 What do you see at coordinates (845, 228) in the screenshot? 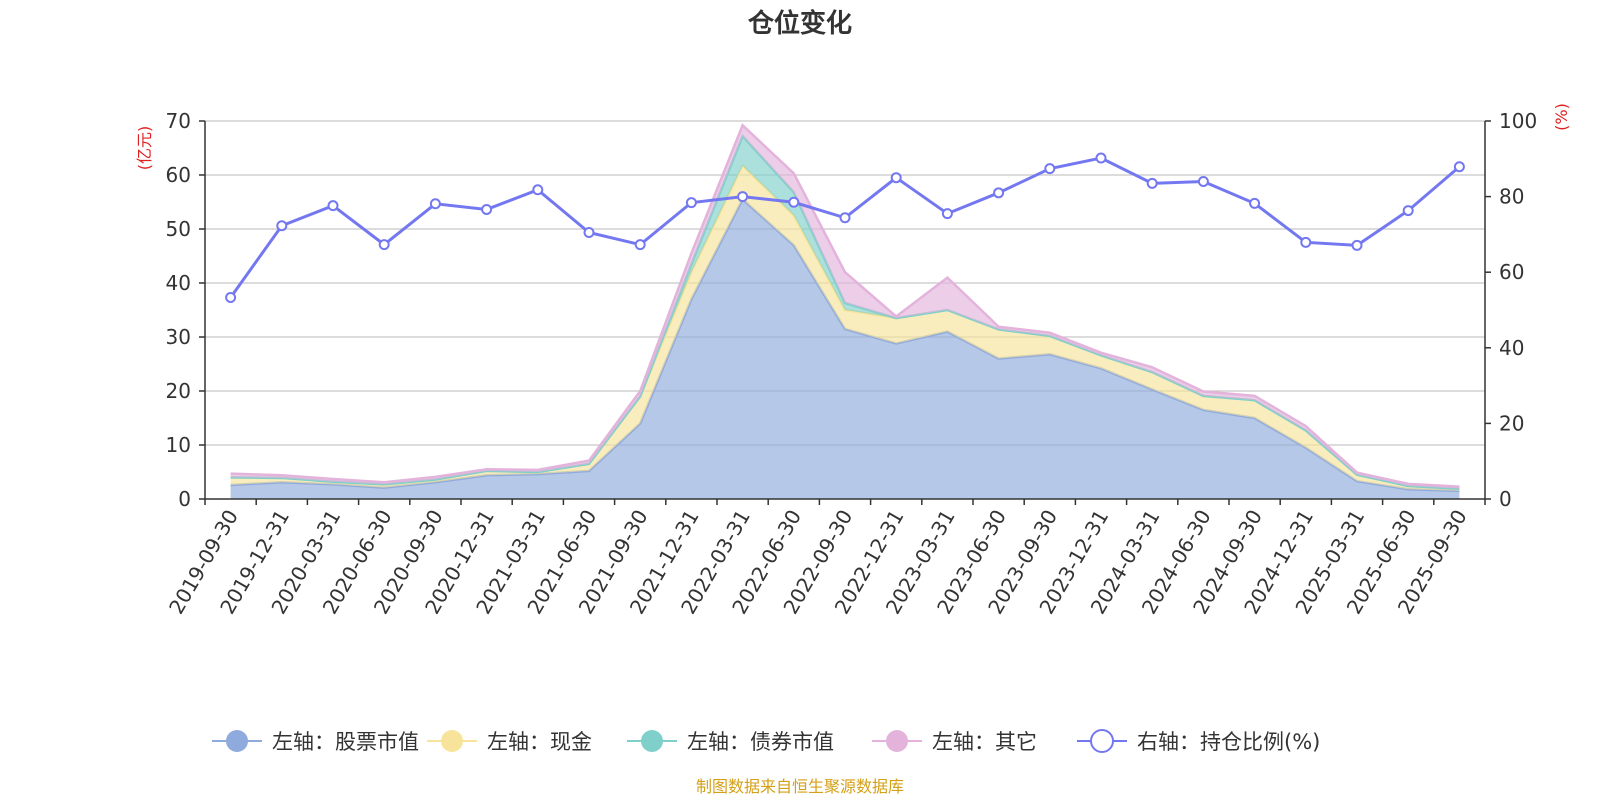
I see `holding-ratio-line` at bounding box center [845, 228].